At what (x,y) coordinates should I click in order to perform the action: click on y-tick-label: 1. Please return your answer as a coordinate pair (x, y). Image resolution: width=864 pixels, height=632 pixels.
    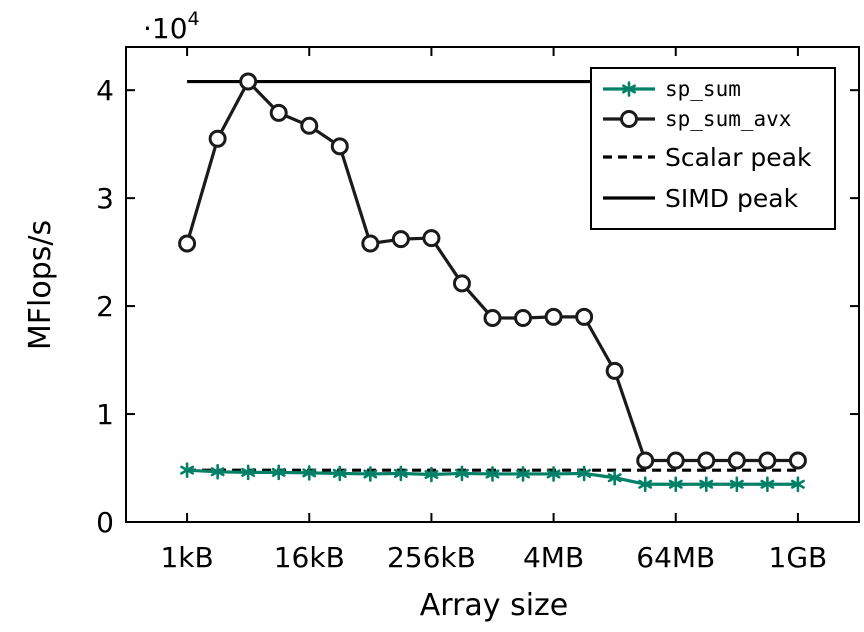
    Looking at the image, I should click on (105, 414).